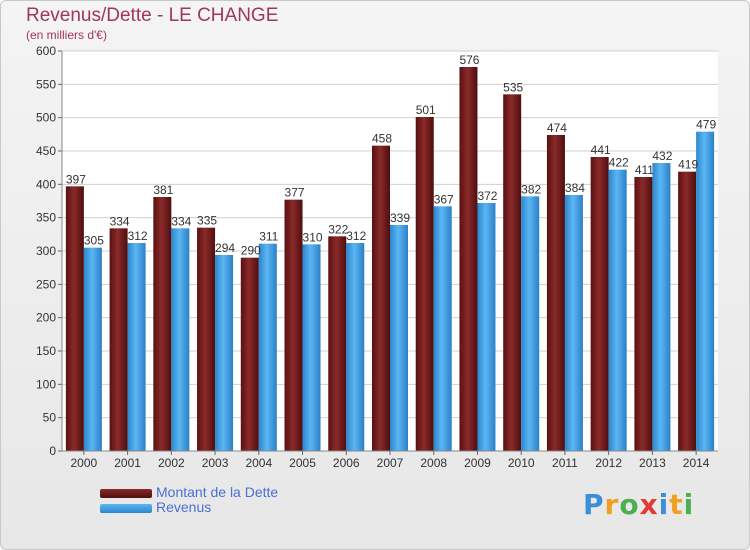 The height and width of the screenshot is (550, 750). Describe the element at coordinates (629, 504) in the screenshot. I see `logo-letter: o` at that location.